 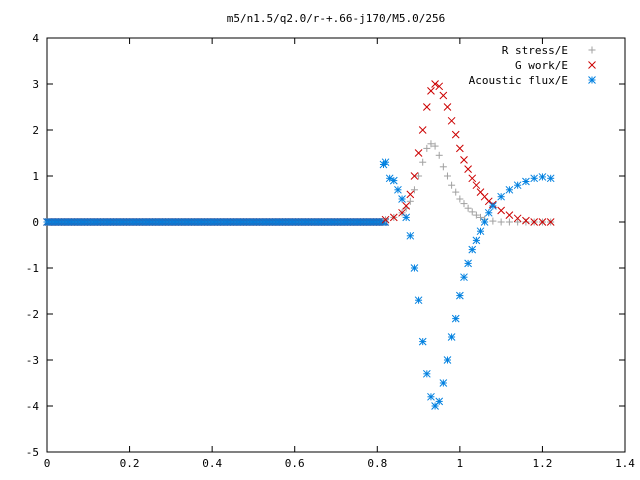 What do you see at coordinates (625, 463) in the screenshot?
I see `x-tick-label: 1.4` at bounding box center [625, 463].